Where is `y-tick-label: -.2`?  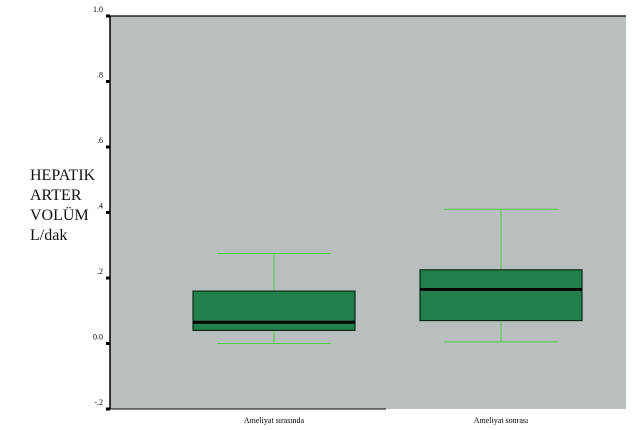
y-tick-label: -.2 is located at coordinates (98, 402).